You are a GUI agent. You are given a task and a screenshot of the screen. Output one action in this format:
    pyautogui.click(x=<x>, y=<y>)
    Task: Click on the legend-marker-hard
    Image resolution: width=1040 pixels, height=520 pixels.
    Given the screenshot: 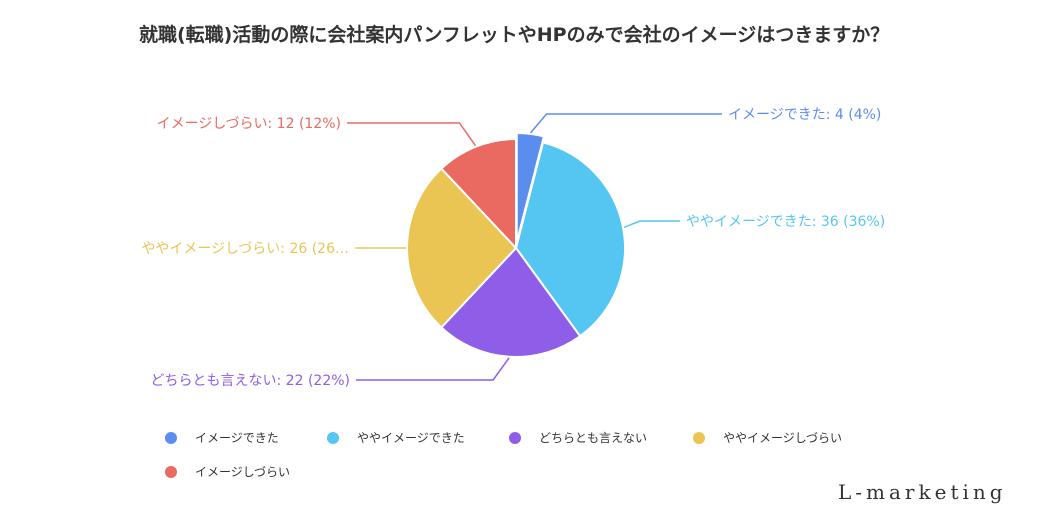 What is the action you would take?
    pyautogui.click(x=171, y=472)
    